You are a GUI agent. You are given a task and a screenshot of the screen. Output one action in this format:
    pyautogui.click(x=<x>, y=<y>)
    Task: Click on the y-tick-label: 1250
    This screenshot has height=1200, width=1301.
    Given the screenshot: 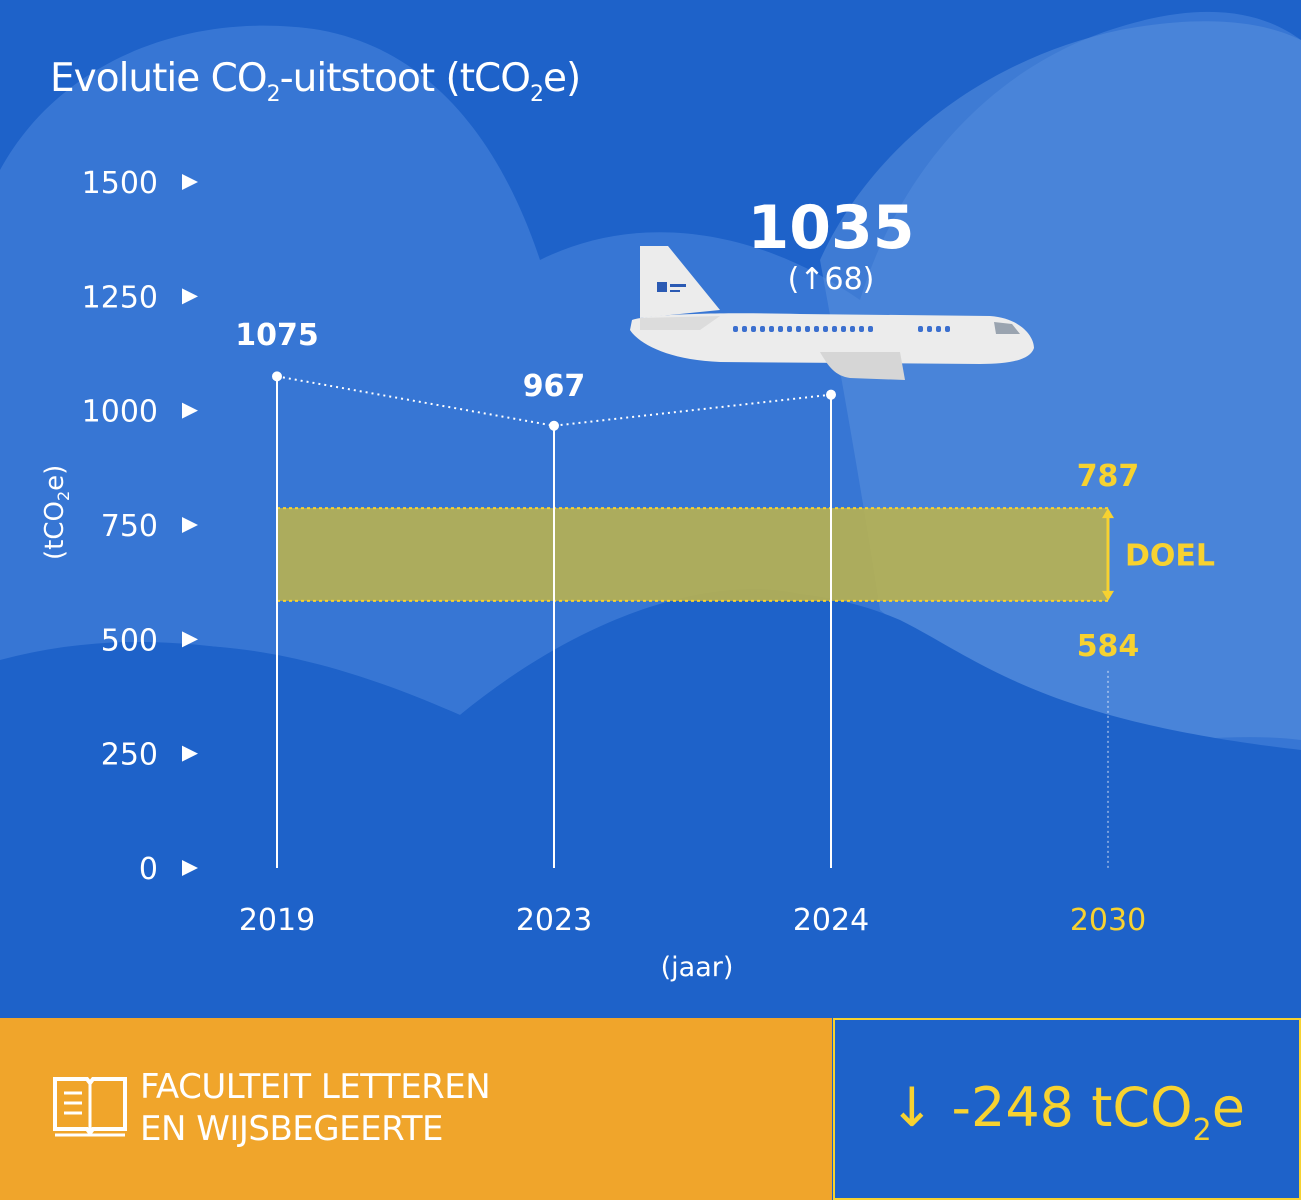 What is the action you would take?
    pyautogui.click(x=120, y=297)
    